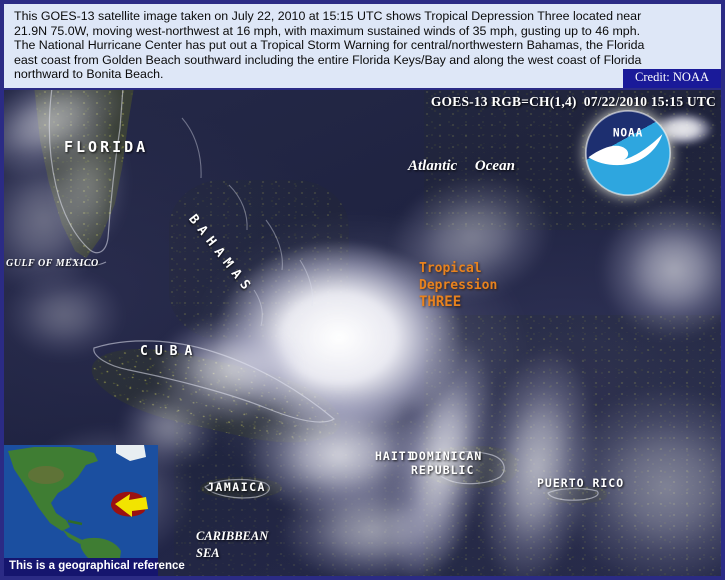  I want to click on inset-world-map, so click(81, 501).